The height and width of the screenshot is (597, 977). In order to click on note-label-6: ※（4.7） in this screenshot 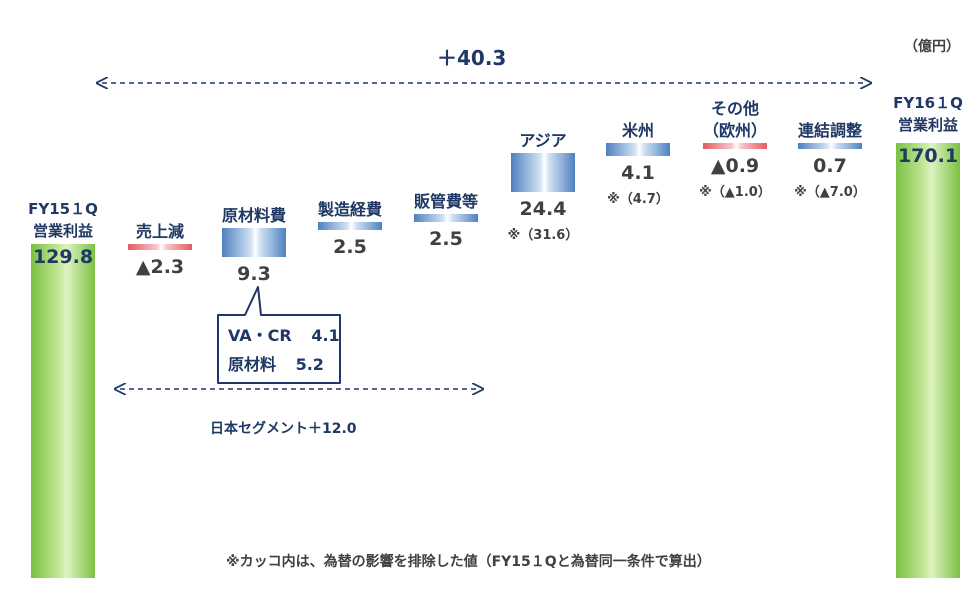, I will do `click(638, 199)`.